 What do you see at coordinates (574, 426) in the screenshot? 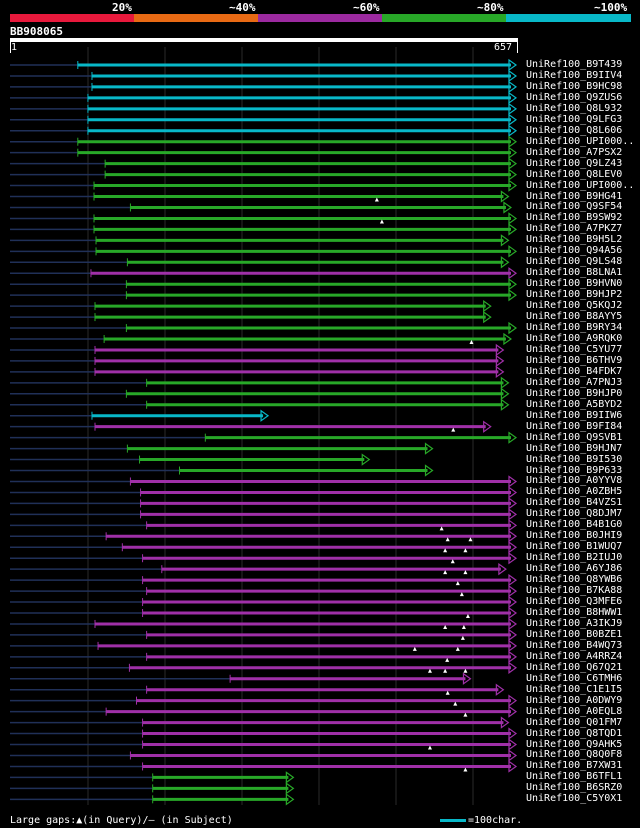
I see `hit-label: UniRef100_B9FI84` at bounding box center [574, 426].